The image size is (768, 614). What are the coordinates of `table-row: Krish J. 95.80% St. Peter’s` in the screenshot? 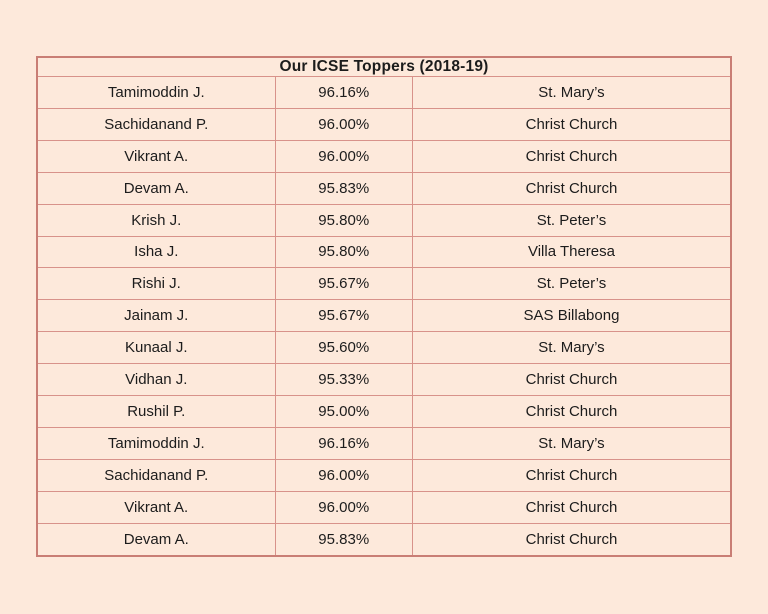 It's located at (384, 220).